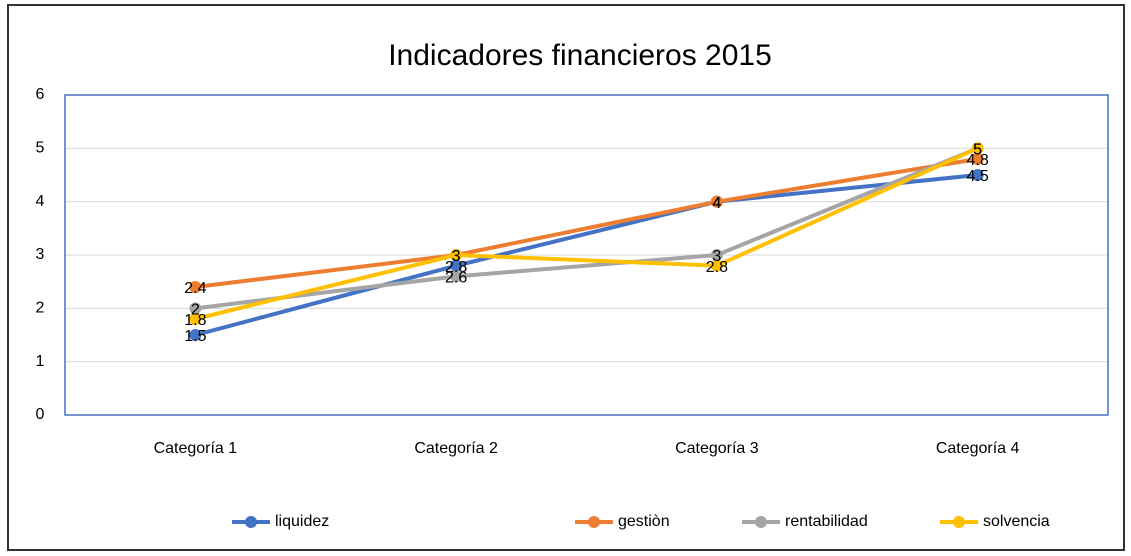 The height and width of the screenshot is (556, 1131). Describe the element at coordinates (644, 521) in the screenshot. I see `legend-label: gestiòn` at that location.